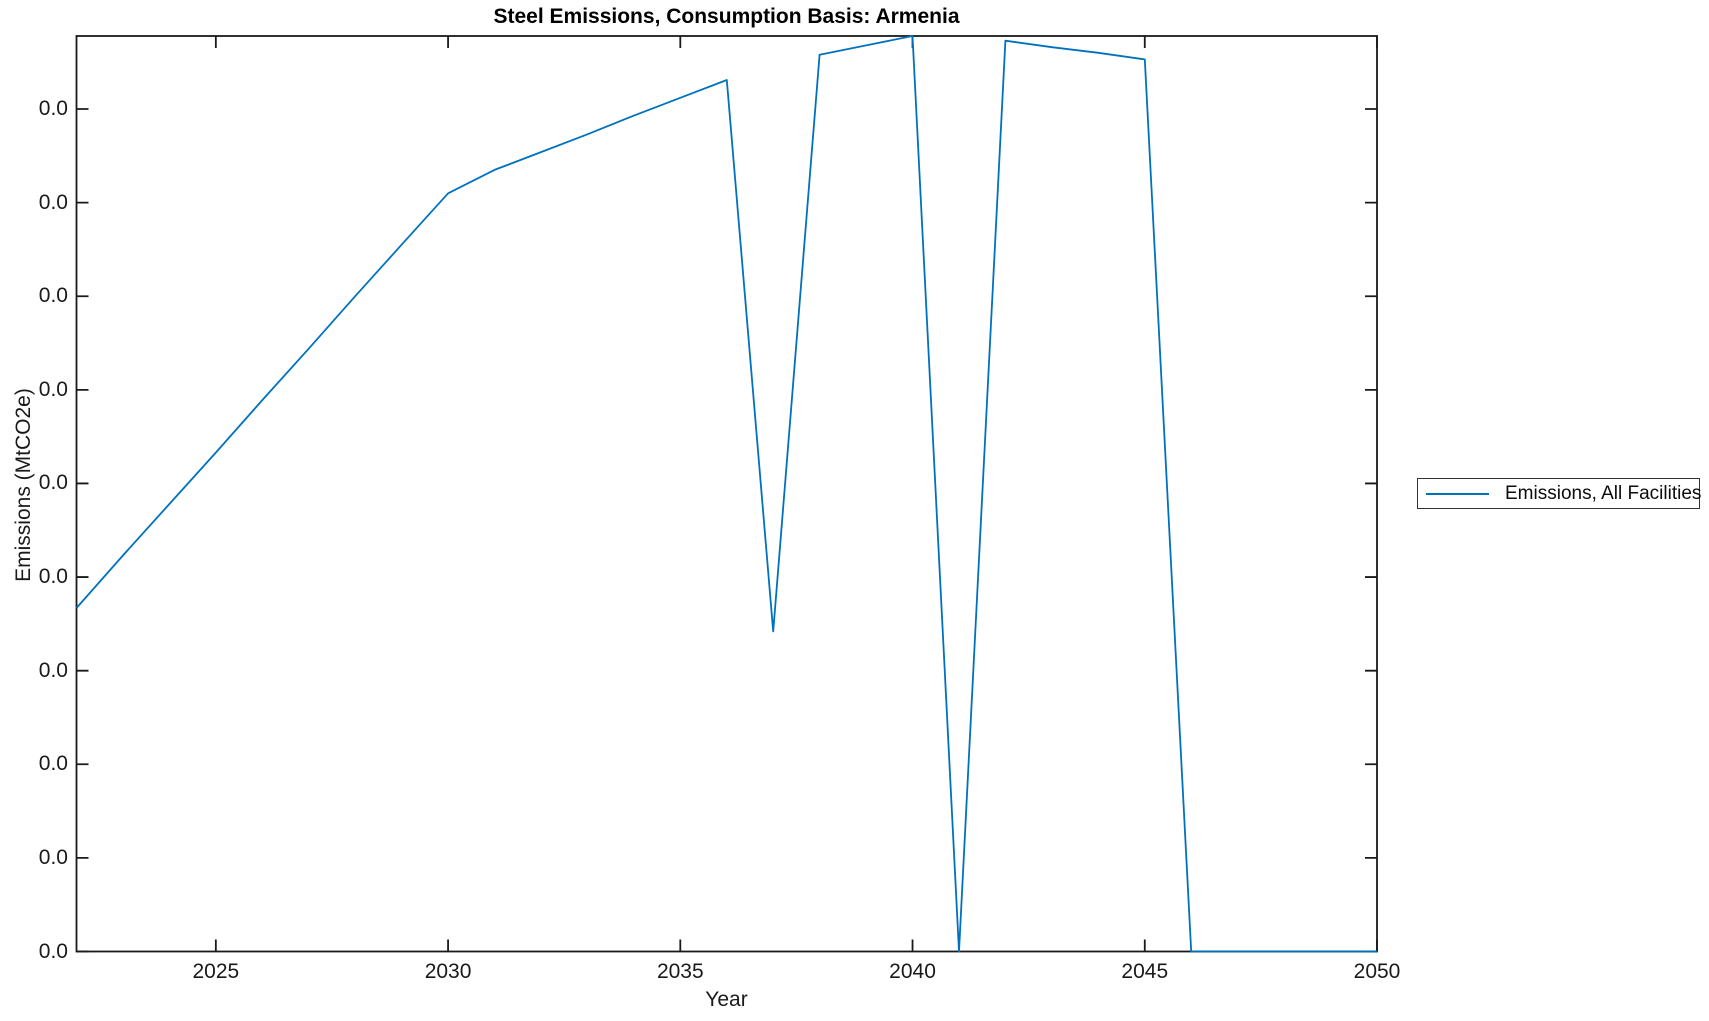  What do you see at coordinates (1457, 493) in the screenshot?
I see `legend-line-sample-icon` at bounding box center [1457, 493].